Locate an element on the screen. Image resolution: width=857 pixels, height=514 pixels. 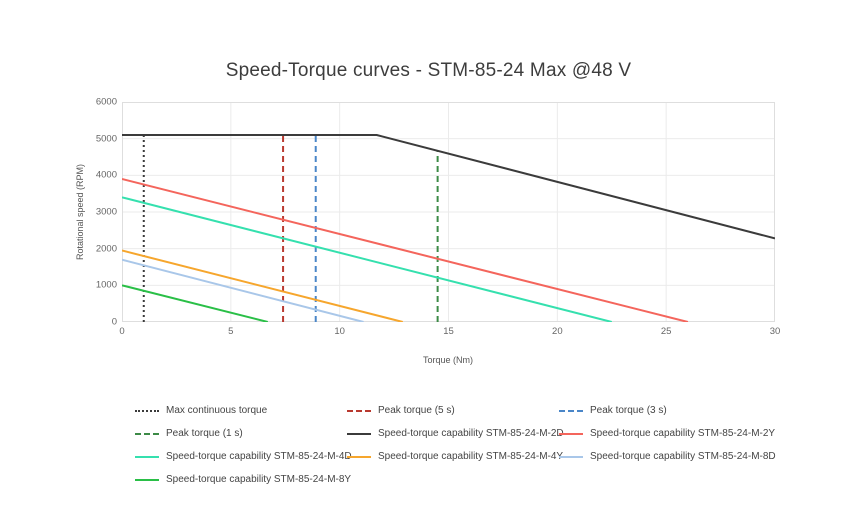
x-tick-label: 0 is located at coordinates (122, 331).